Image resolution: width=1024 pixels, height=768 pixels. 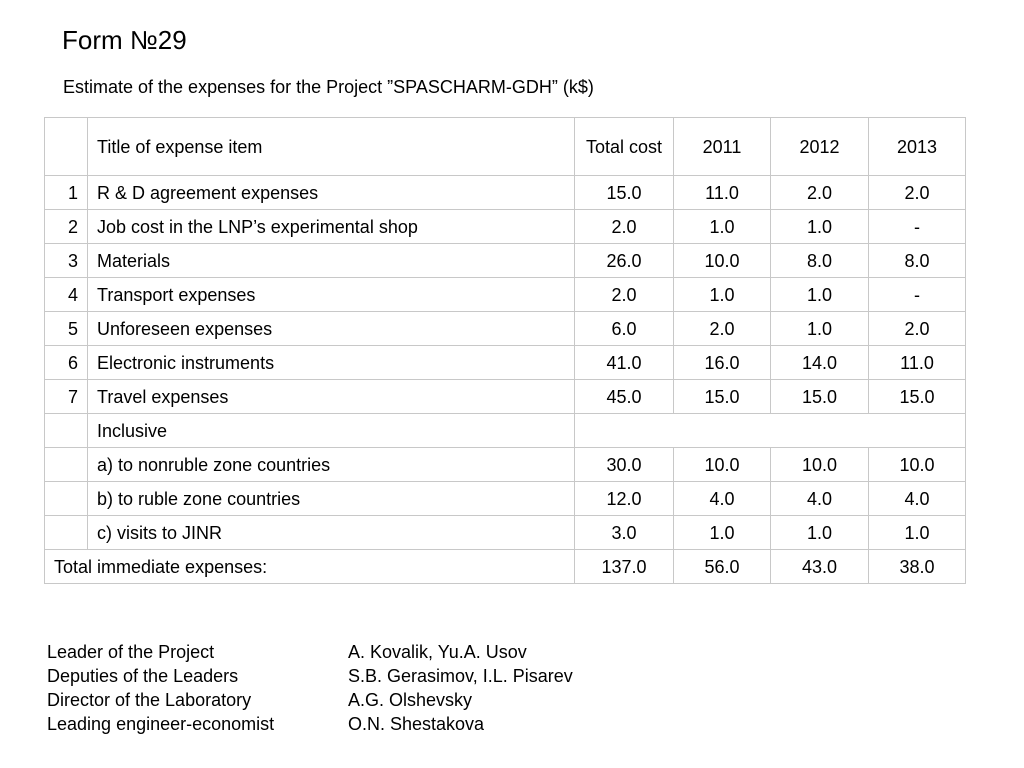 I want to click on row-2011: 11.0, so click(x=722, y=192).